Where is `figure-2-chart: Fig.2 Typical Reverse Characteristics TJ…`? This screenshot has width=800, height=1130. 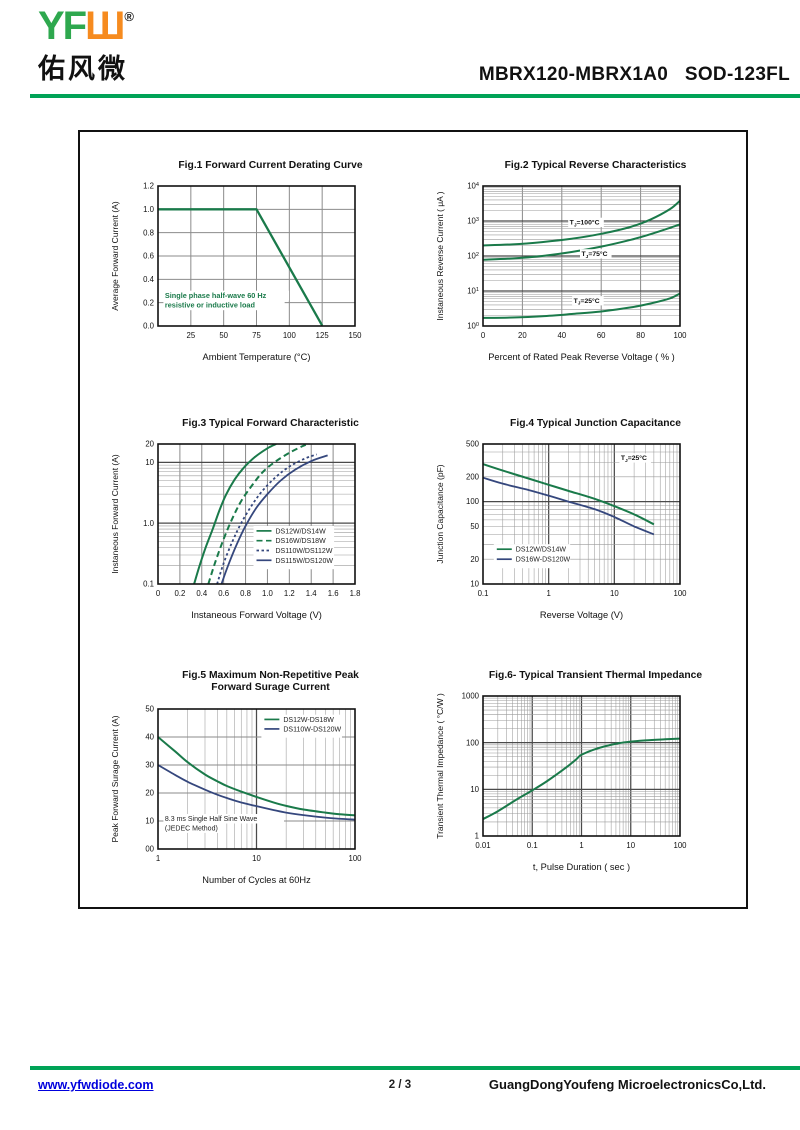
figure-2-chart: Fig.2 Typical Reverse Characteristics TJ… is located at coordinates (565, 263).